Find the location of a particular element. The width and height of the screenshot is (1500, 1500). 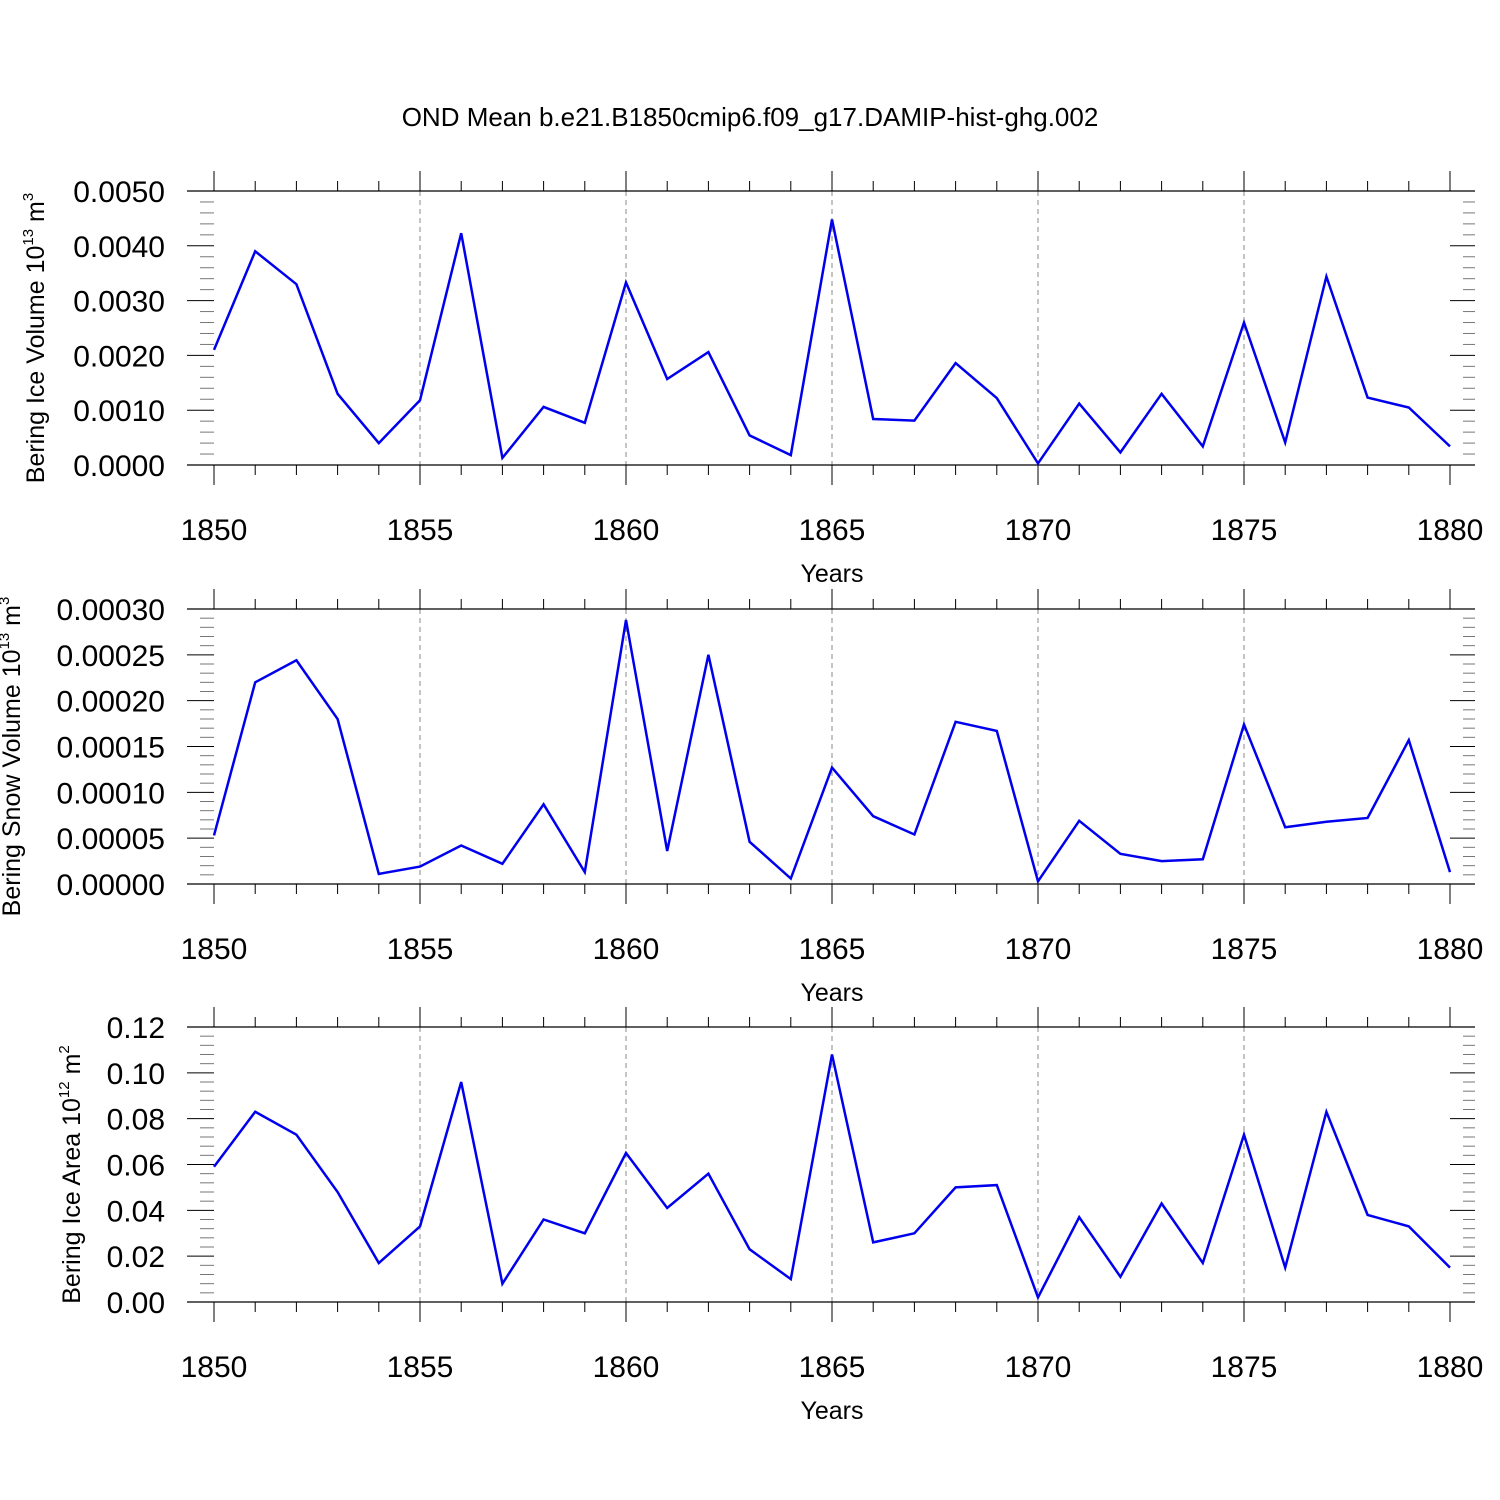

y-axis-label: Bering Ice Volume 1013 m3 is located at coordinates (35, 338).